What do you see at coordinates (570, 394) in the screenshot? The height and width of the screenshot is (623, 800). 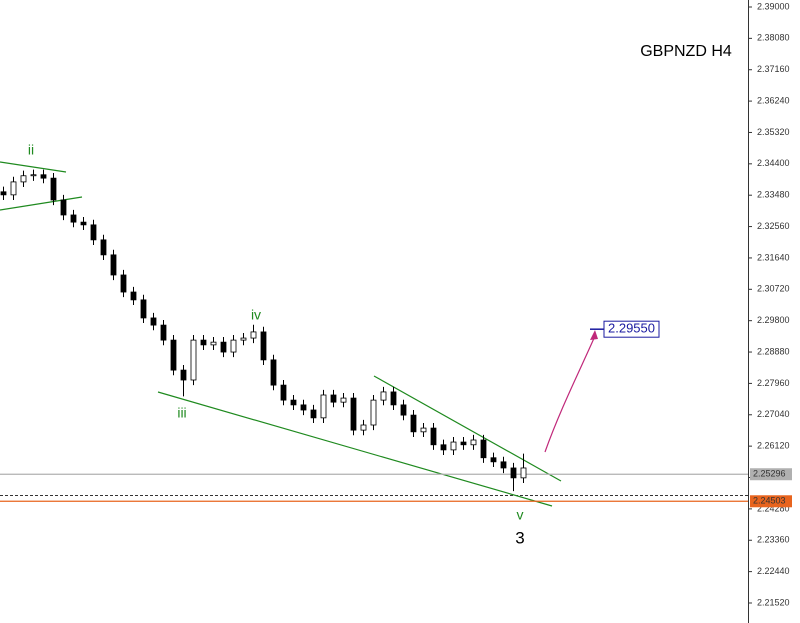 I see `projection-arrow` at bounding box center [570, 394].